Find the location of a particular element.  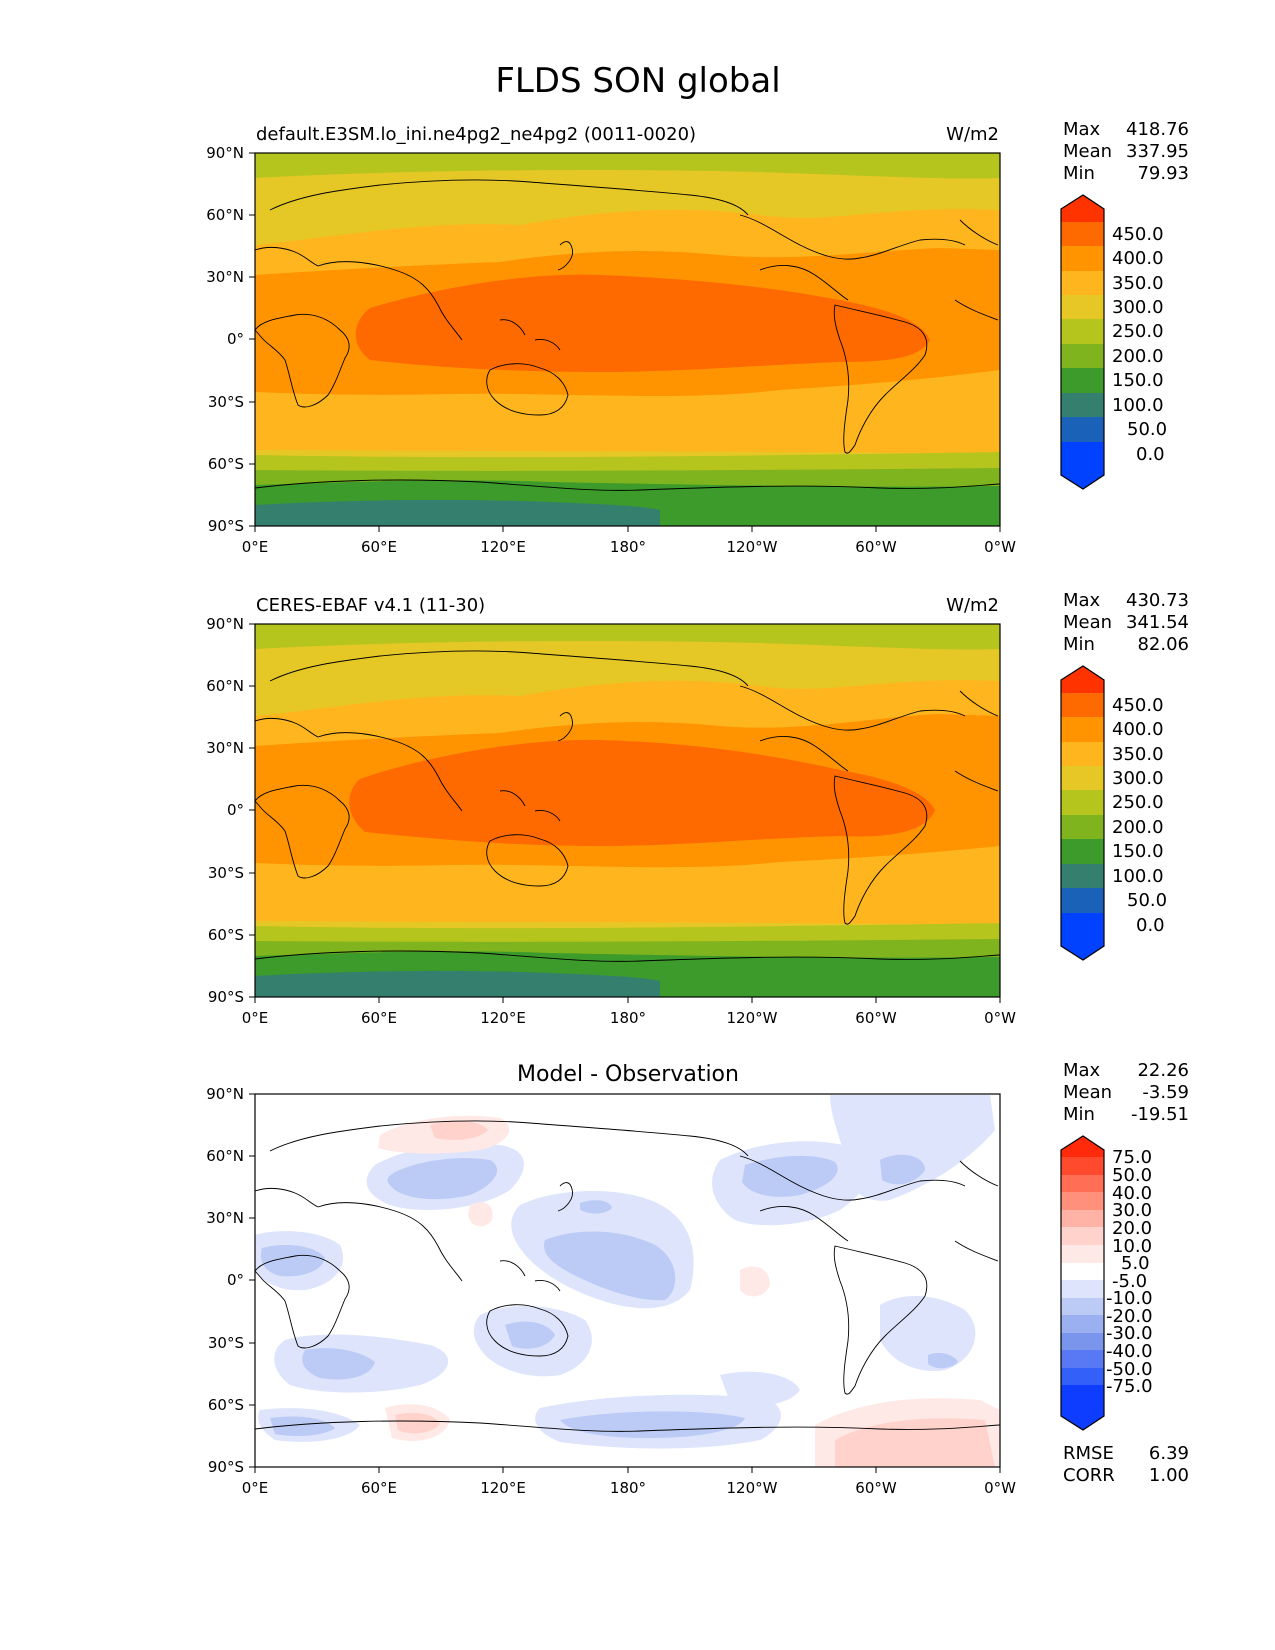

colorbar-label: 20.0 is located at coordinates (1132, 1228).